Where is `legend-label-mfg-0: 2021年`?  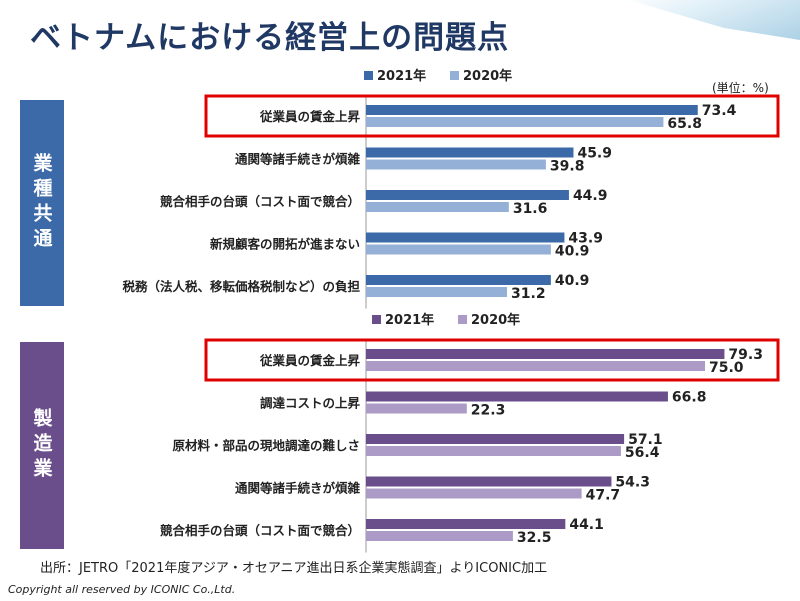
legend-label-mfg-0: 2021年 is located at coordinates (409, 320).